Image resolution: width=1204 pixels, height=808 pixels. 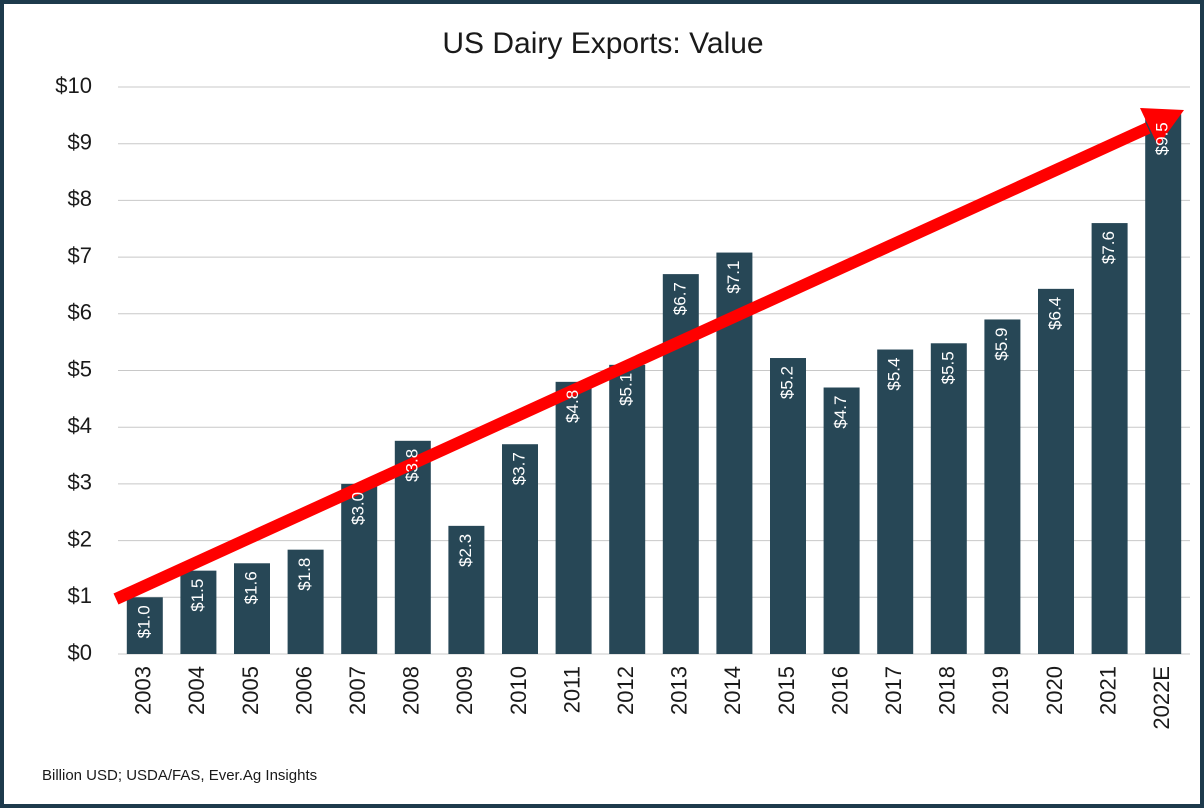 I want to click on value-label: $3.0, so click(x=358, y=508).